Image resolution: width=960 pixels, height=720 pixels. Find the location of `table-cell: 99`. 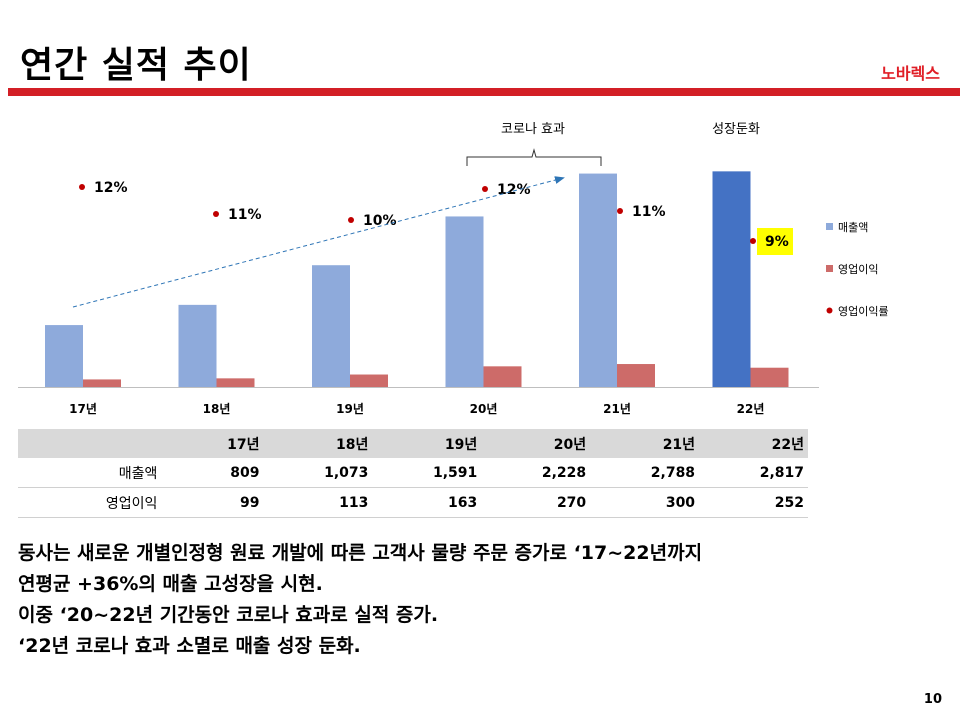

table-cell: 99 is located at coordinates (221, 502).